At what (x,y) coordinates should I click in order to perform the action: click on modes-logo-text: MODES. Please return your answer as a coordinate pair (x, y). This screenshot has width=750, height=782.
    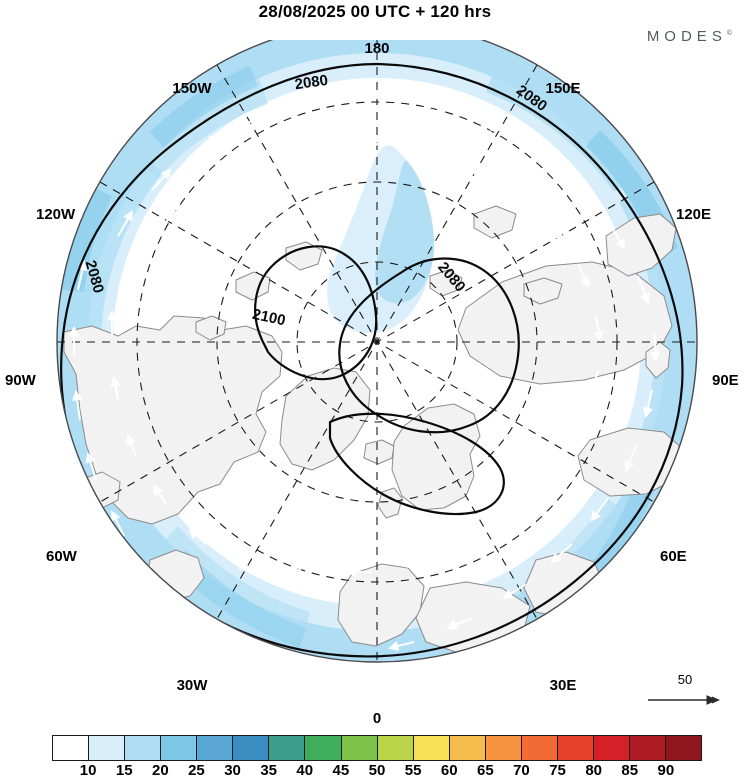
    Looking at the image, I should click on (686, 36).